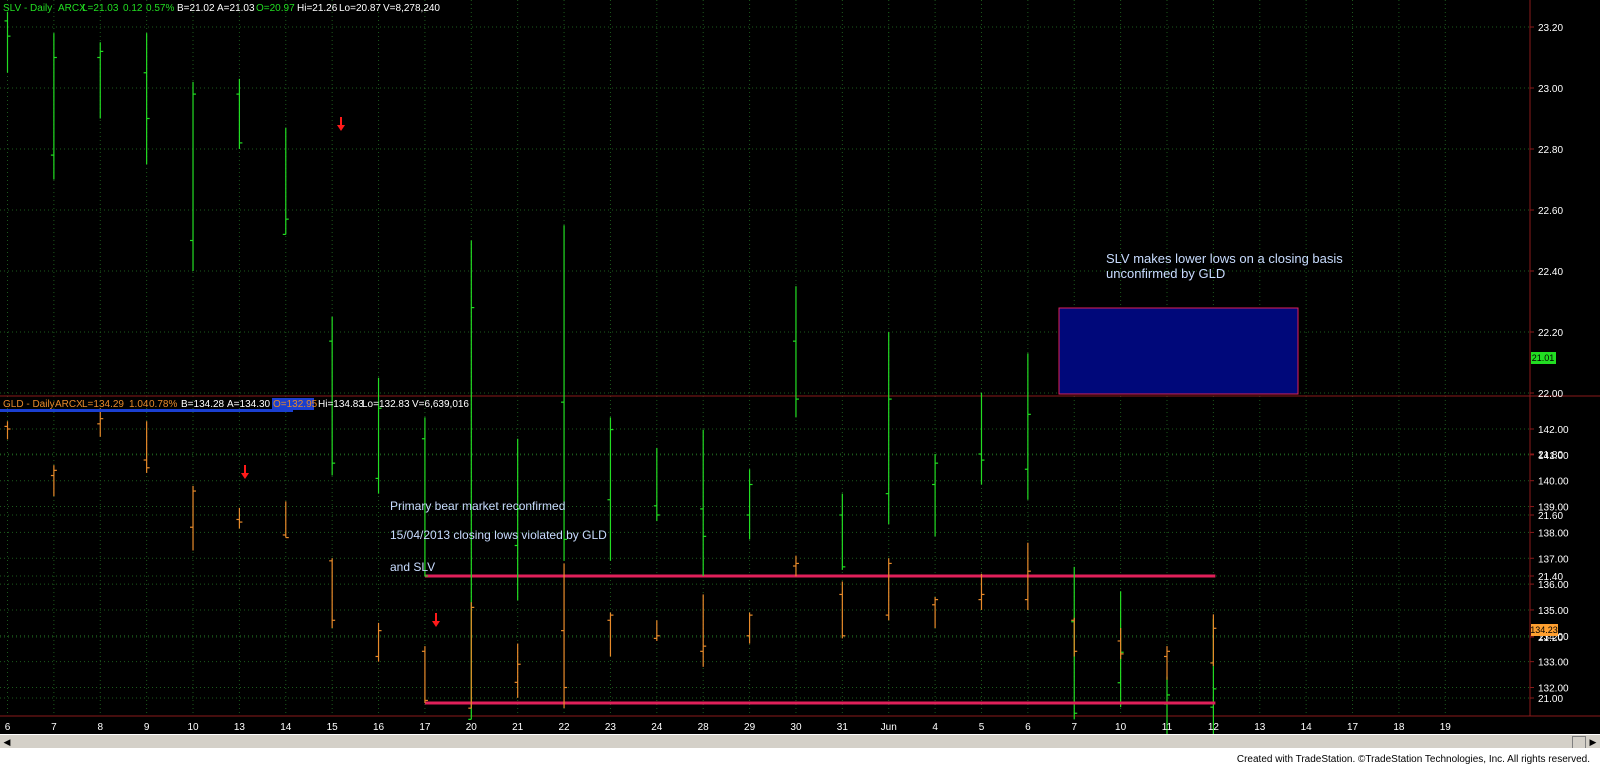 Image resolution: width=1600 pixels, height=777 pixels. Describe the element at coordinates (29, 404) in the screenshot. I see `gld-symbol: GLD - Daily` at that location.